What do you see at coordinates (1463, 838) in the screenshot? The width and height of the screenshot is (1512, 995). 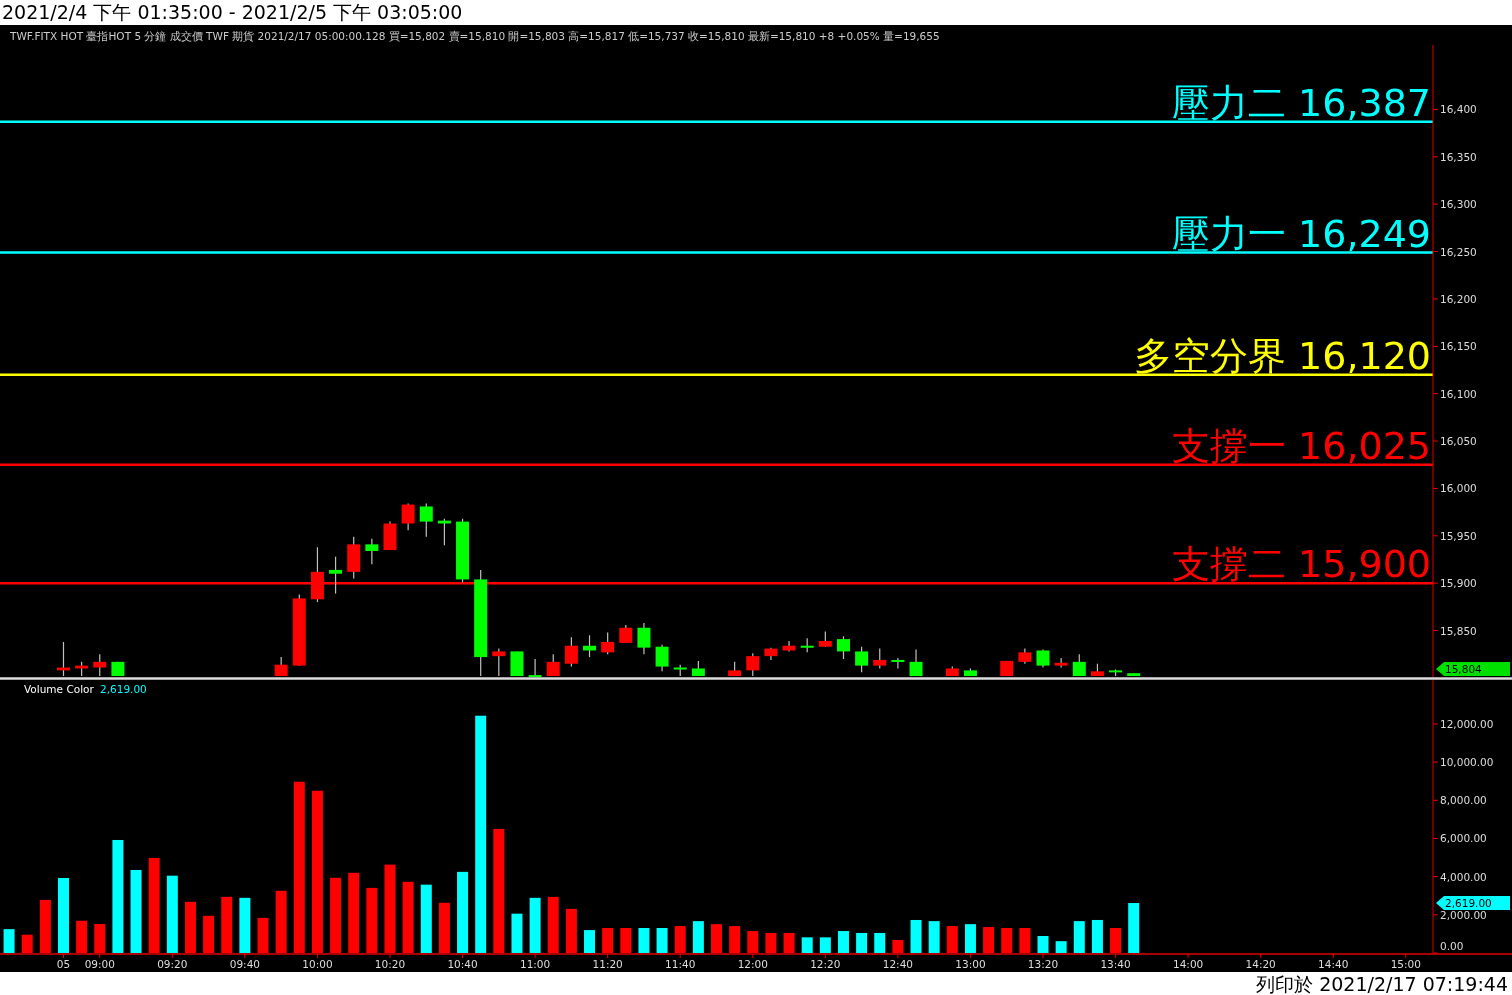 I see `y-tick-label: 6,000.00` at bounding box center [1463, 838].